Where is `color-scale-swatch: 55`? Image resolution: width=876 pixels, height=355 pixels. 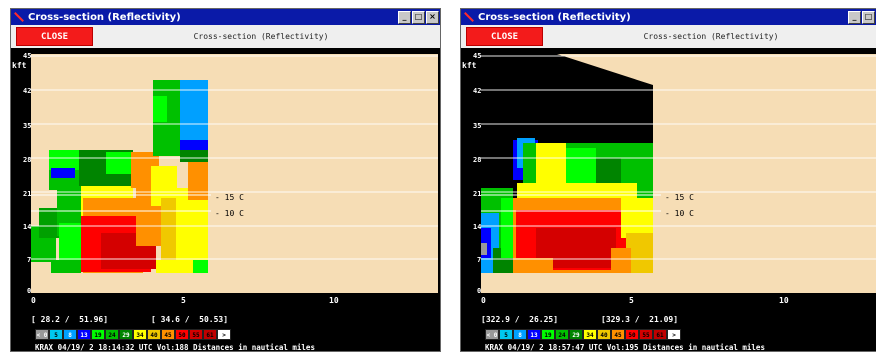 color-scale-swatch: 55 is located at coordinates (196, 334).